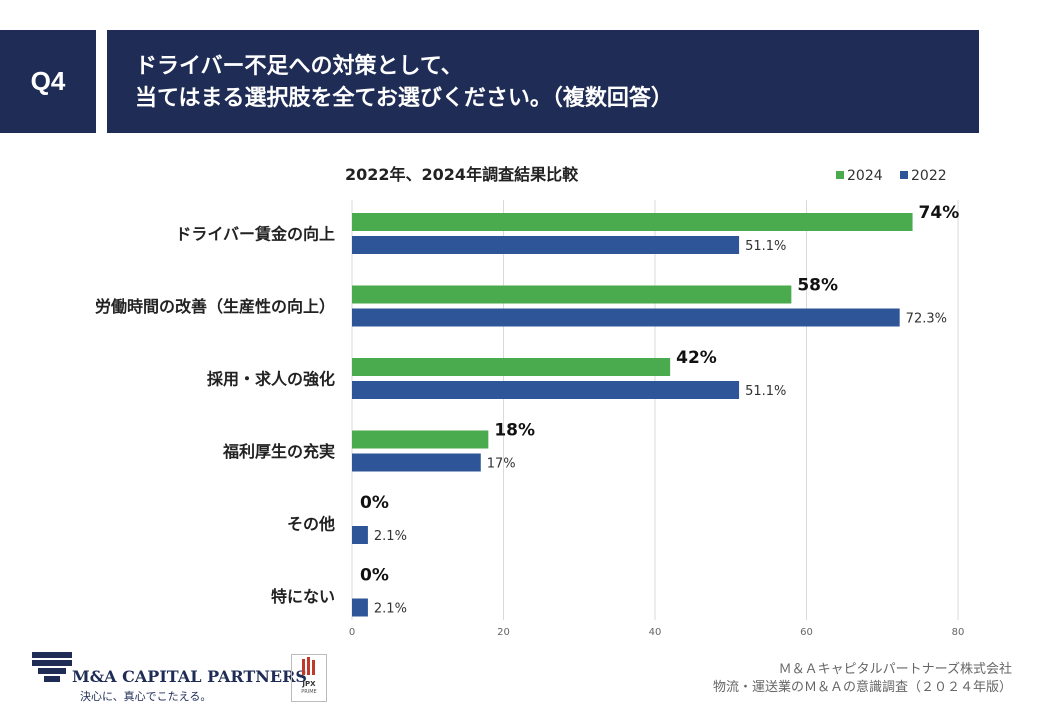 Image resolution: width=1040 pixels, height=720 pixels. What do you see at coordinates (696, 358) in the screenshot?
I see `data-label-2024: 42%` at bounding box center [696, 358].